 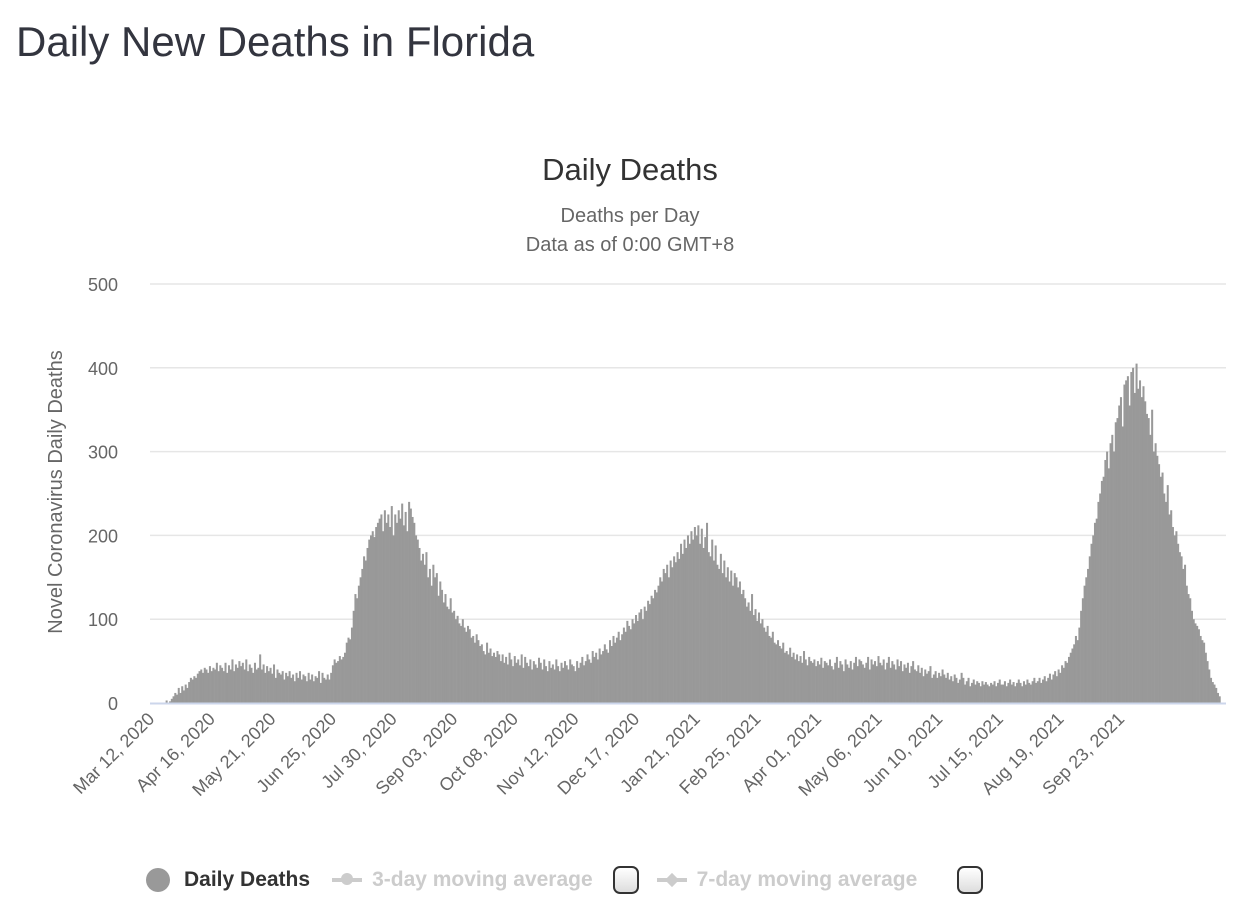 What do you see at coordinates (228, 880) in the screenshot?
I see `legend-item-daily-deaths: Daily Deaths` at bounding box center [228, 880].